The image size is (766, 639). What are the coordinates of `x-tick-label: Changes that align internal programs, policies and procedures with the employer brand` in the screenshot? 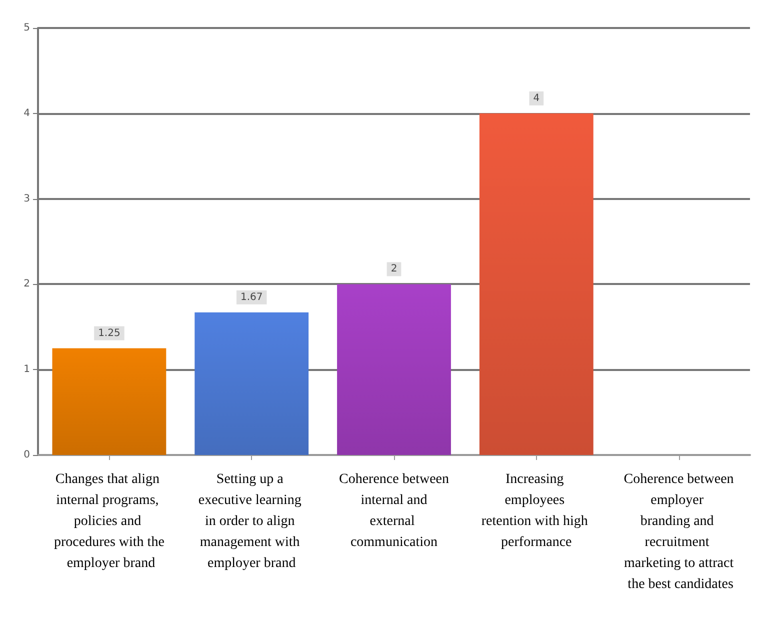 It's located at (109, 521).